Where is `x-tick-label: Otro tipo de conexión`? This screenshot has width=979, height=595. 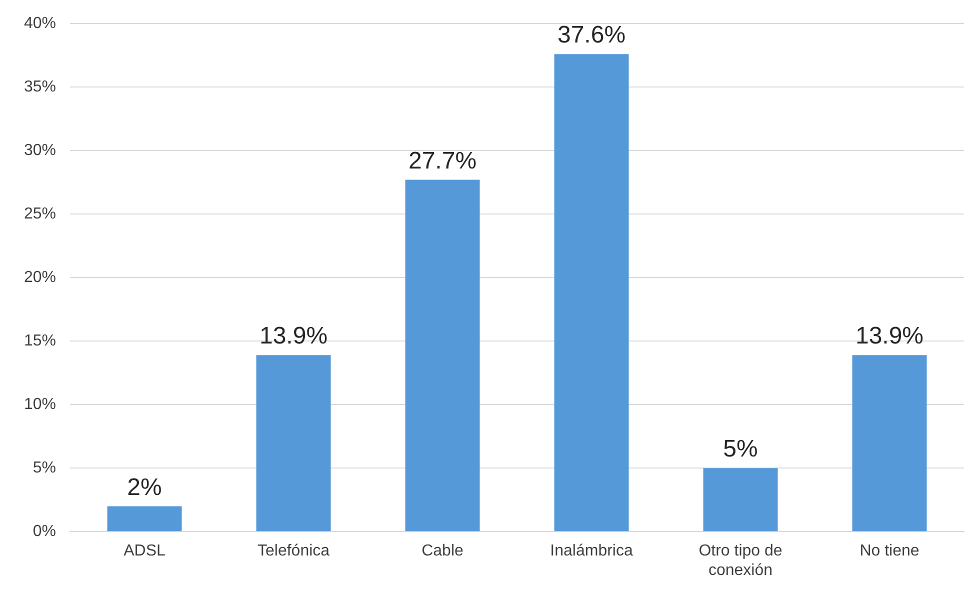
x-tick-label: Otro tipo de conexión is located at coordinates (740, 560).